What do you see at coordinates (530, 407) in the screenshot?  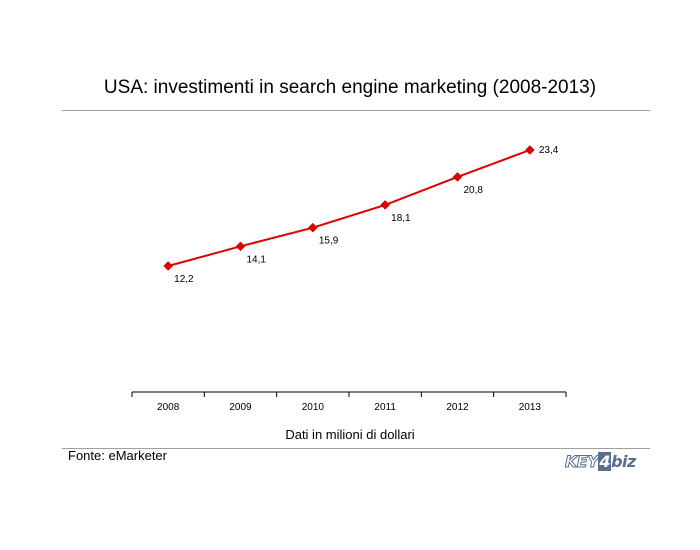 I see `x-tick-label-2013: 2013` at bounding box center [530, 407].